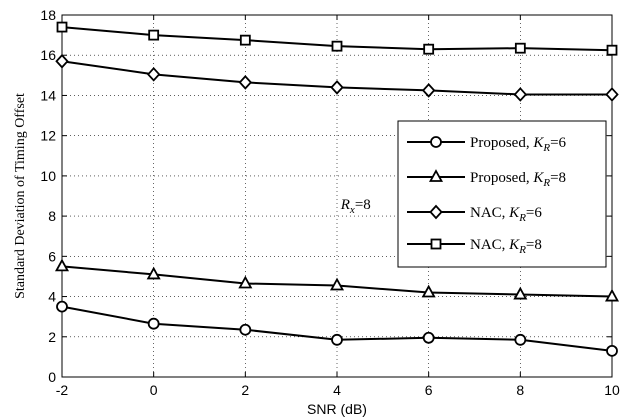 This screenshot has height=418, width=633. What do you see at coordinates (52, 216) in the screenshot?
I see `y-tick-label: 8` at bounding box center [52, 216].